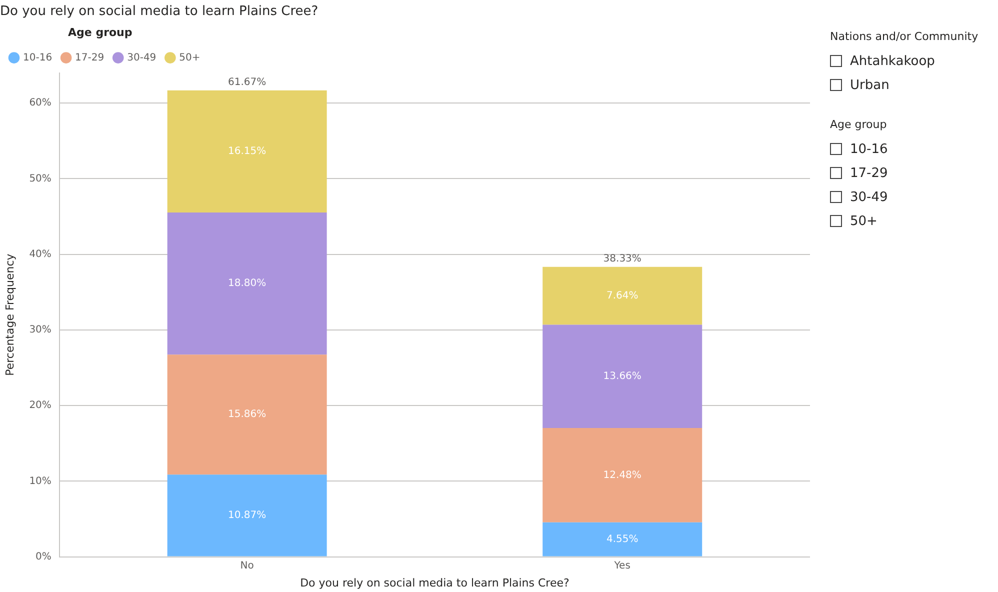  I want to click on y-tick-label: 0%, so click(44, 556).